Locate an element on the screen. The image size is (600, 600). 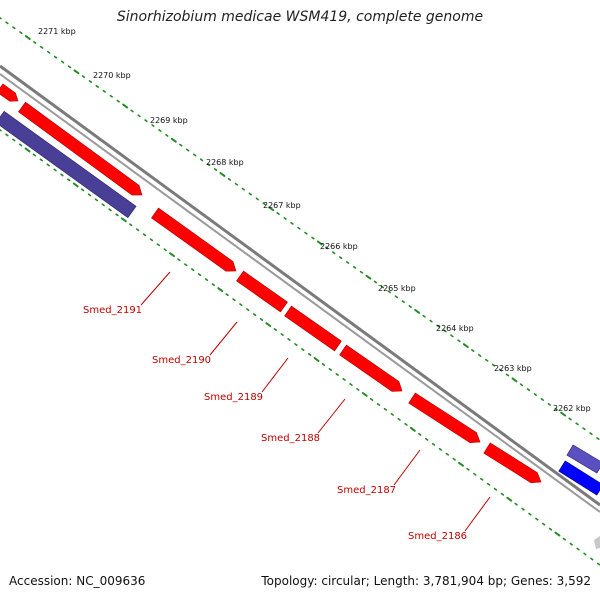
ruler-tick-label: 2266 kbp is located at coordinates (339, 246).